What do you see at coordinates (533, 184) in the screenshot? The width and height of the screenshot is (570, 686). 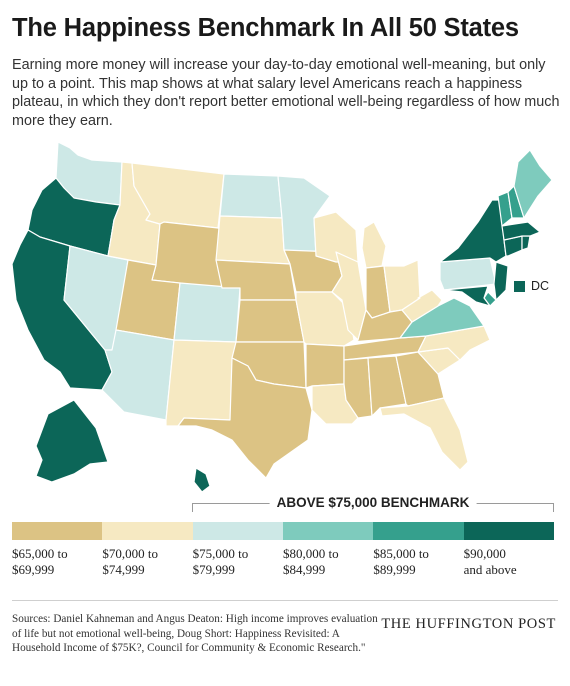 I see `state-maine` at bounding box center [533, 184].